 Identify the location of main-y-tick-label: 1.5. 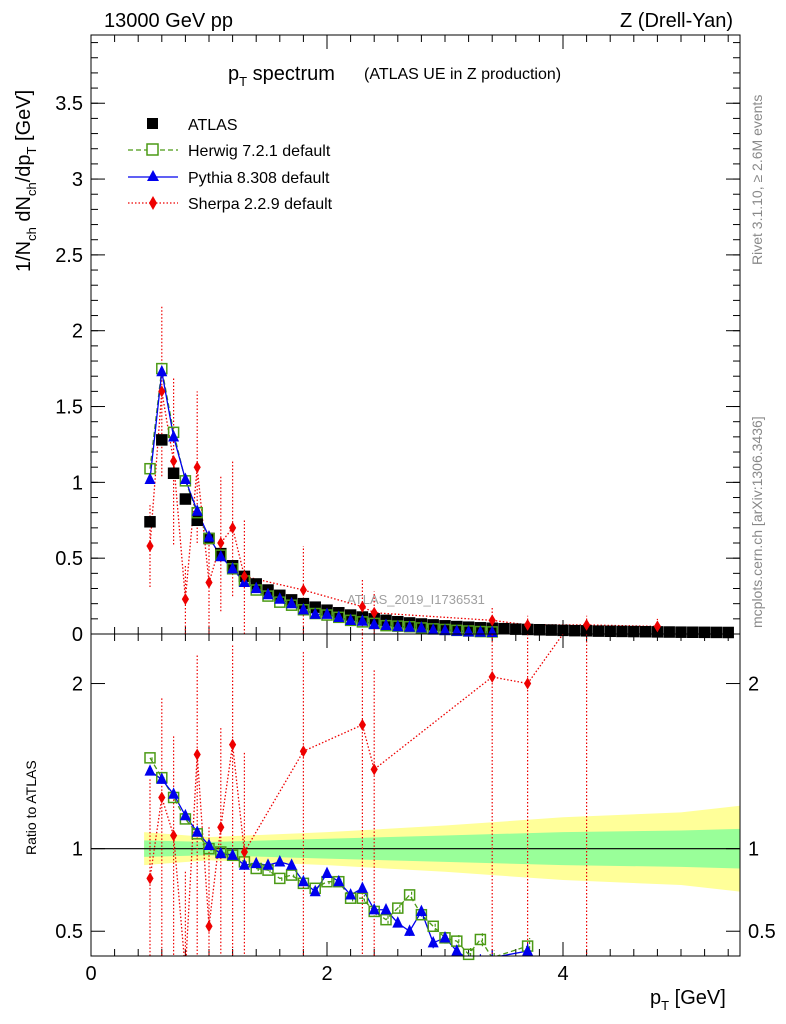
(69, 408).